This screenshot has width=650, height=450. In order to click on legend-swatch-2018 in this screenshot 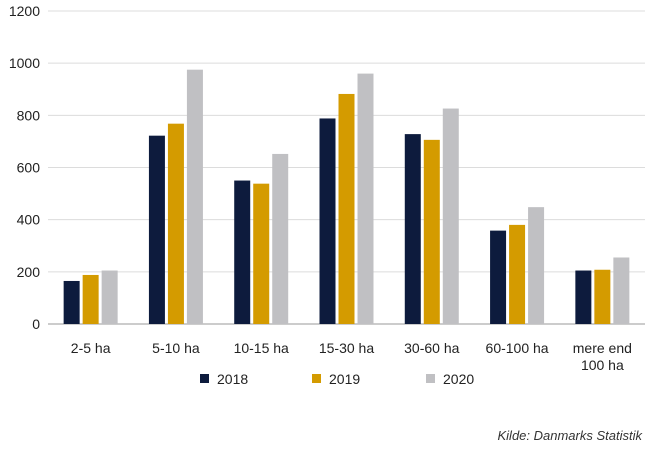, I will do `click(204, 378)`.